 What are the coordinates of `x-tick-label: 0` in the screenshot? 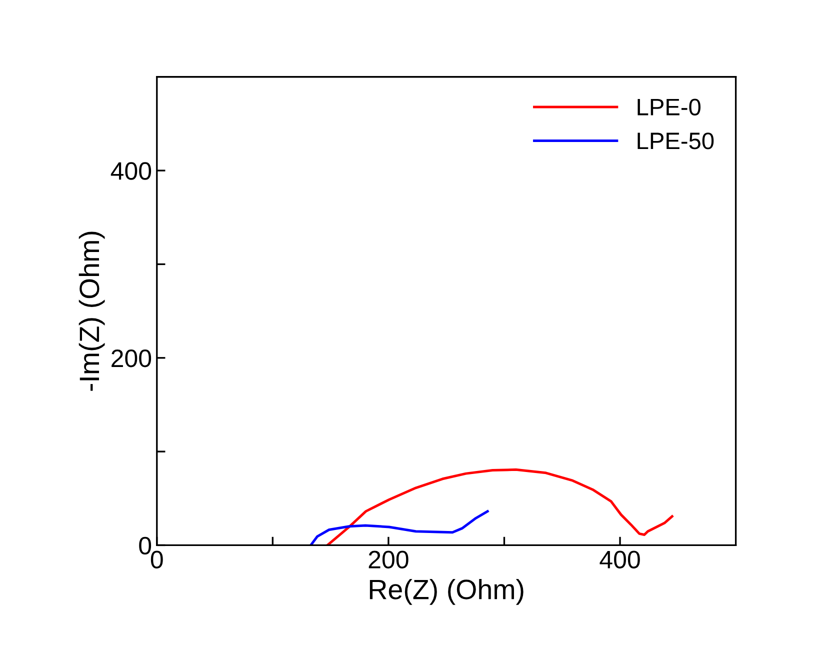 It's located at (156, 559).